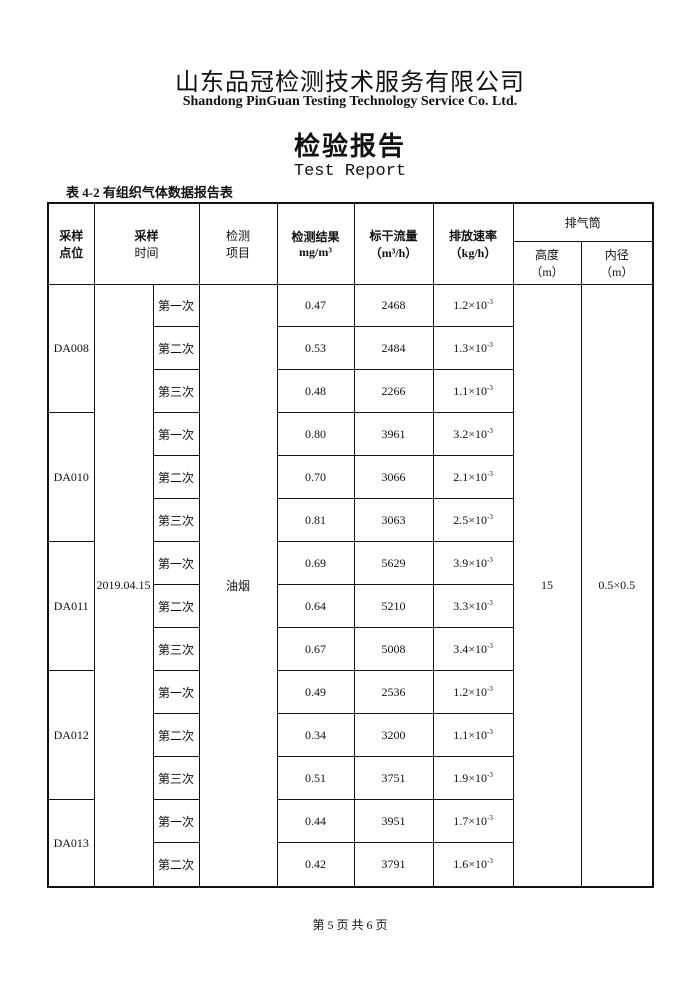 This screenshot has width=700, height=990. What do you see at coordinates (350, 83) in the screenshot?
I see `company-name: 山东品冠检测技术服务有限公司` at bounding box center [350, 83].